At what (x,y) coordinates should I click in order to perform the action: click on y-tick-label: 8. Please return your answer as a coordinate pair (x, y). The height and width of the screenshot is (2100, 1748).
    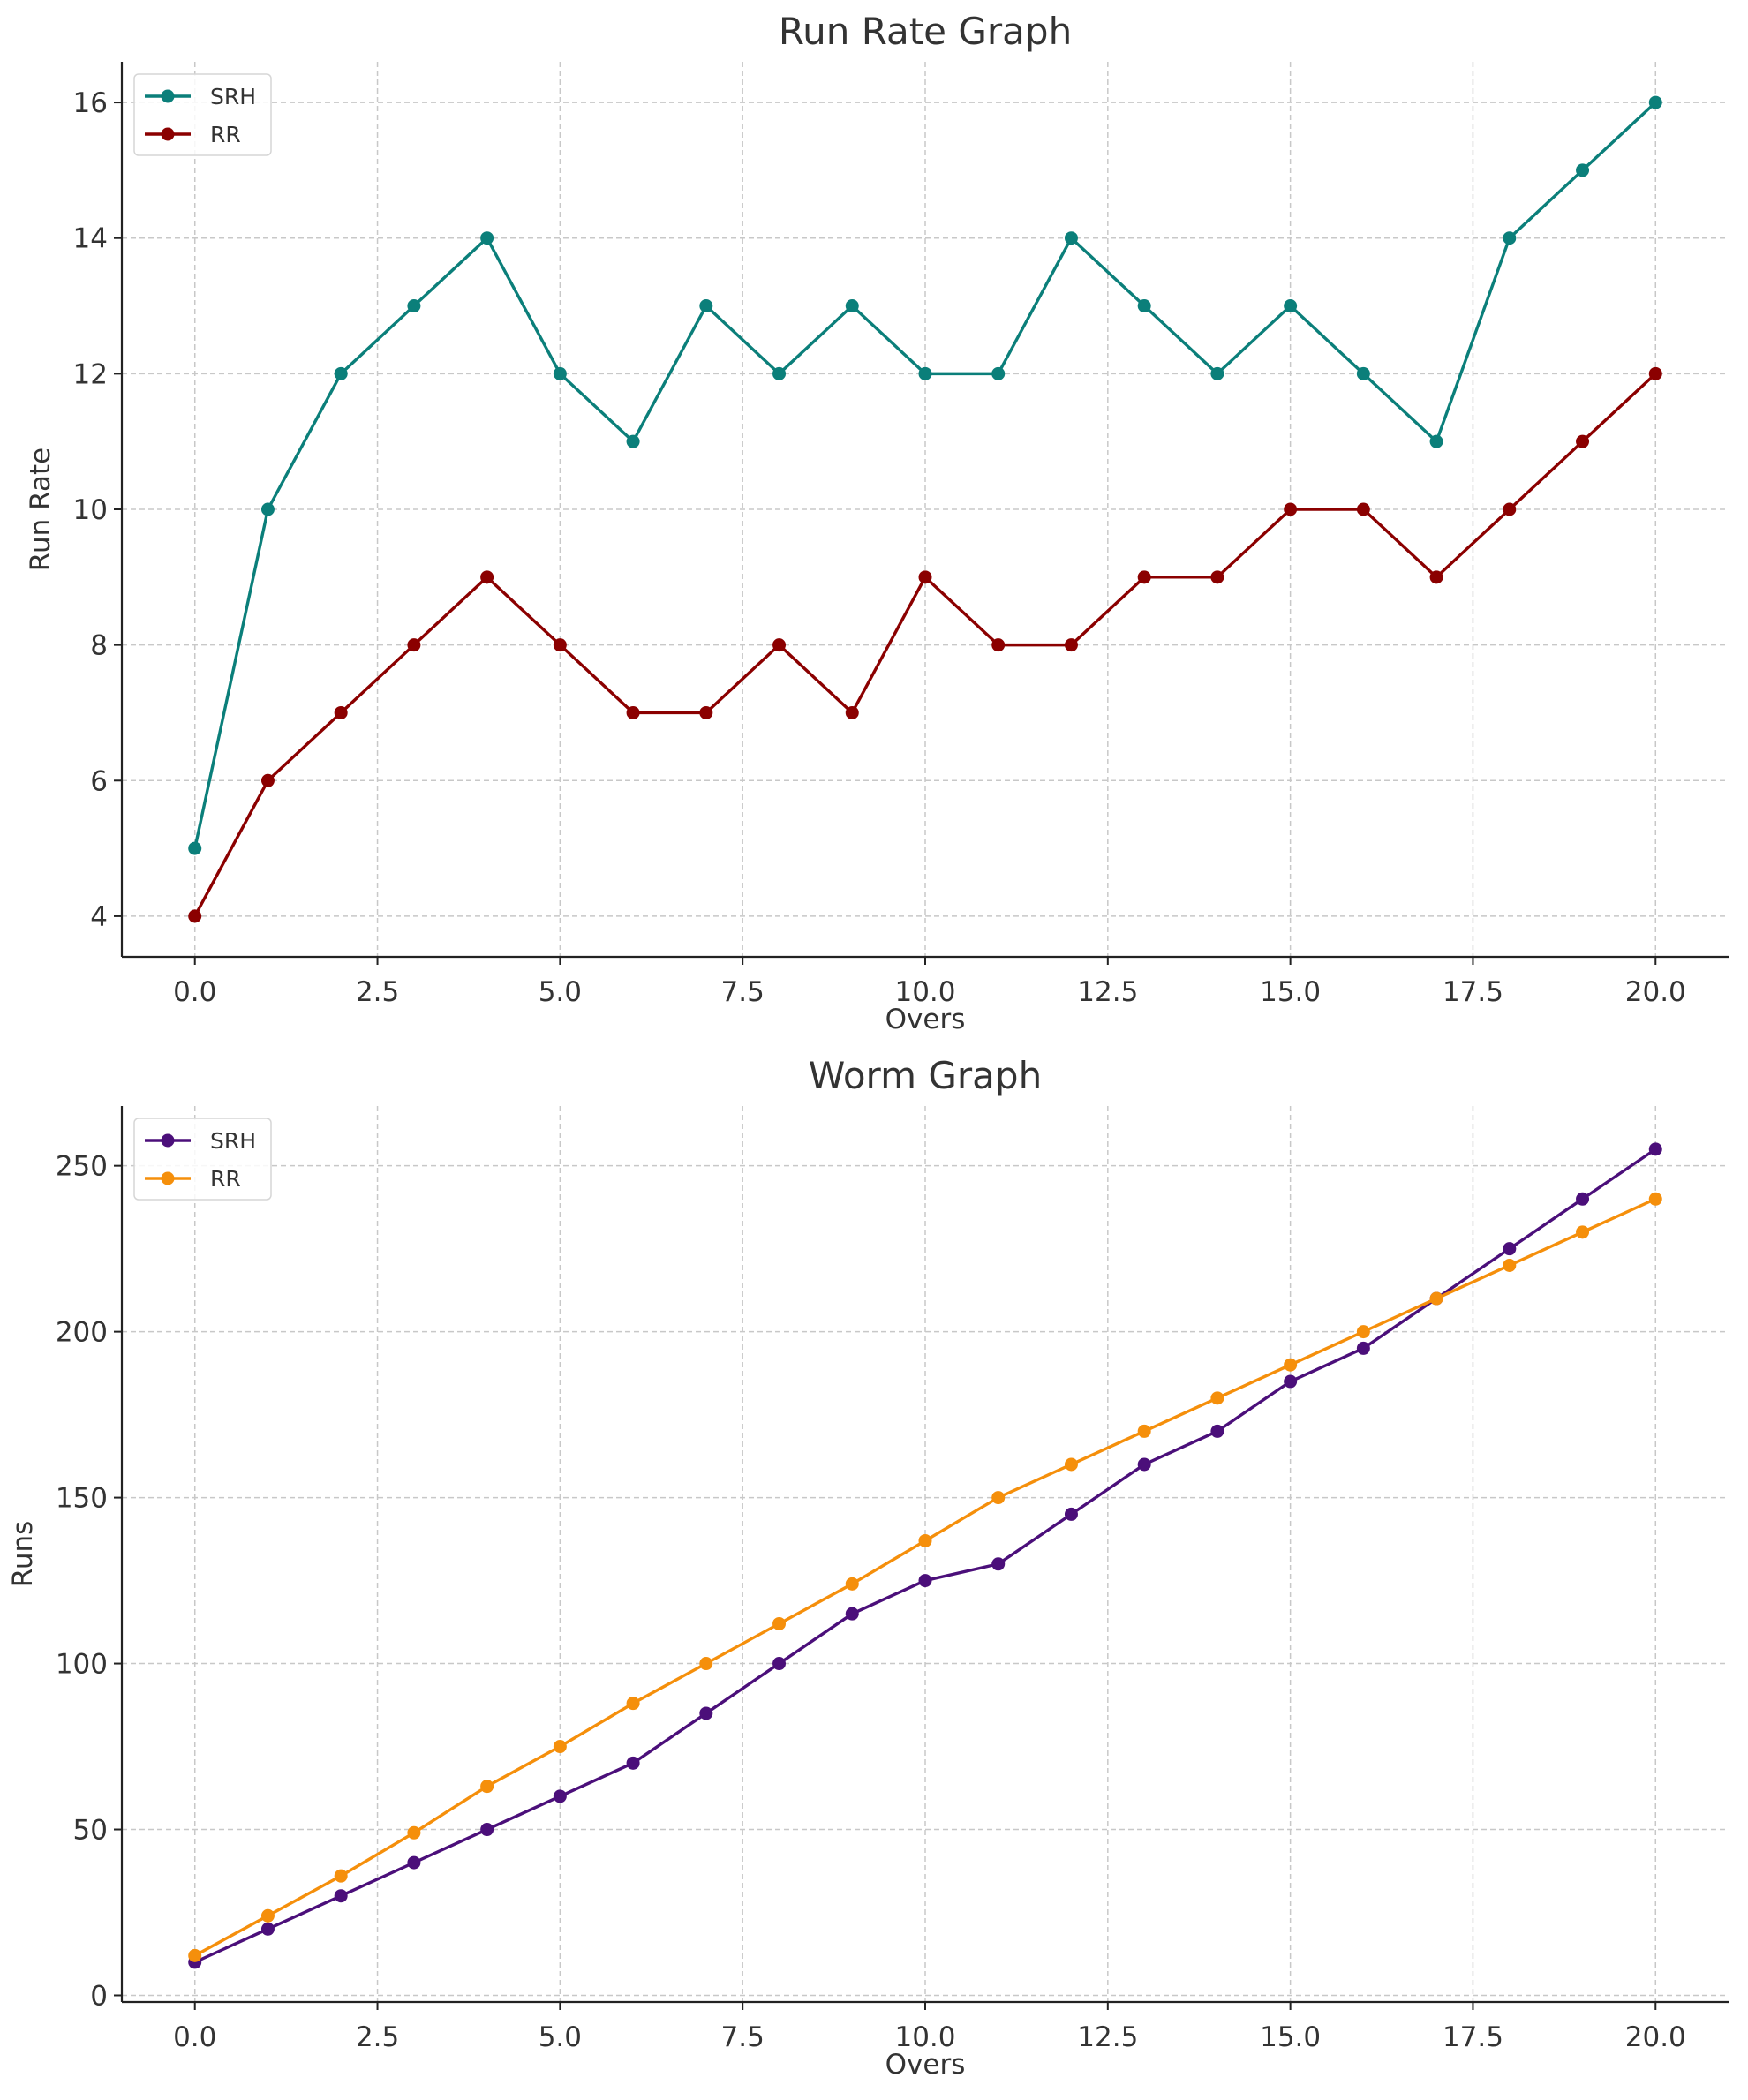
    Looking at the image, I should click on (99, 646).